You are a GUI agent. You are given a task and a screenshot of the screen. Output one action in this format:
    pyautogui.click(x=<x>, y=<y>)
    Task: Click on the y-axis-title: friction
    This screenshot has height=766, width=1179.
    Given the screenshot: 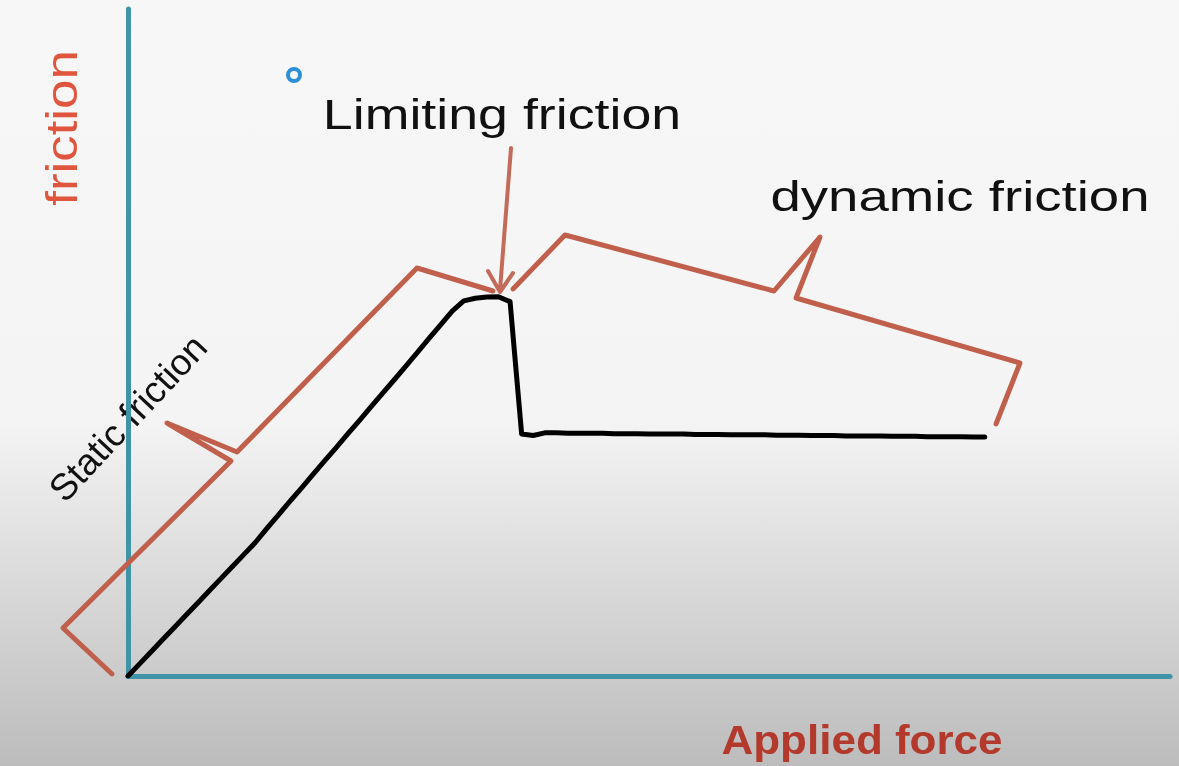 What is the action you would take?
    pyautogui.click(x=62, y=128)
    